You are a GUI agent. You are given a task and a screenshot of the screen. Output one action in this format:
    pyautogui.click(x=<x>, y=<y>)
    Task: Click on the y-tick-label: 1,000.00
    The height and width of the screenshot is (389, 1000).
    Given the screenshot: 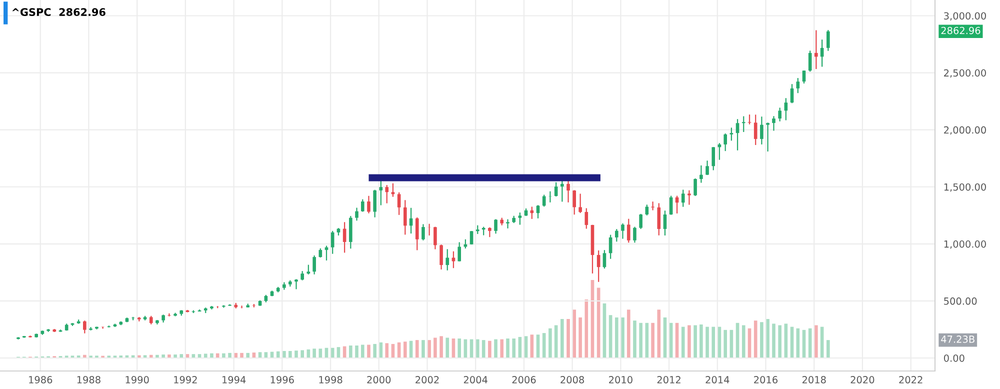 What is the action you would take?
    pyautogui.click(x=965, y=244)
    